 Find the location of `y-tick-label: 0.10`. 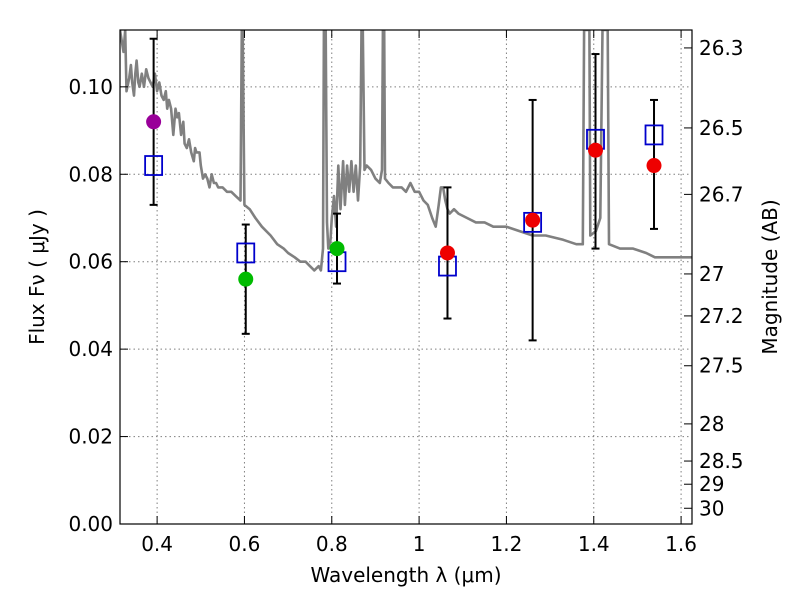

y-tick-label: 0.10 is located at coordinates (90, 87).